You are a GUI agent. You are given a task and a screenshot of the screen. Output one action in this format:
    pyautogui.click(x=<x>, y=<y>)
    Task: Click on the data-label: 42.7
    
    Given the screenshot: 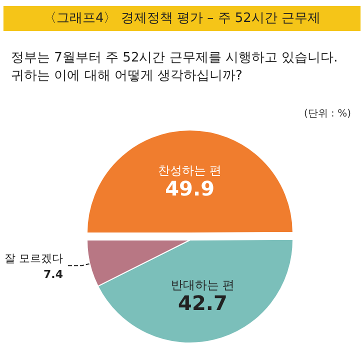 What is the action you would take?
    pyautogui.click(x=203, y=302)
    